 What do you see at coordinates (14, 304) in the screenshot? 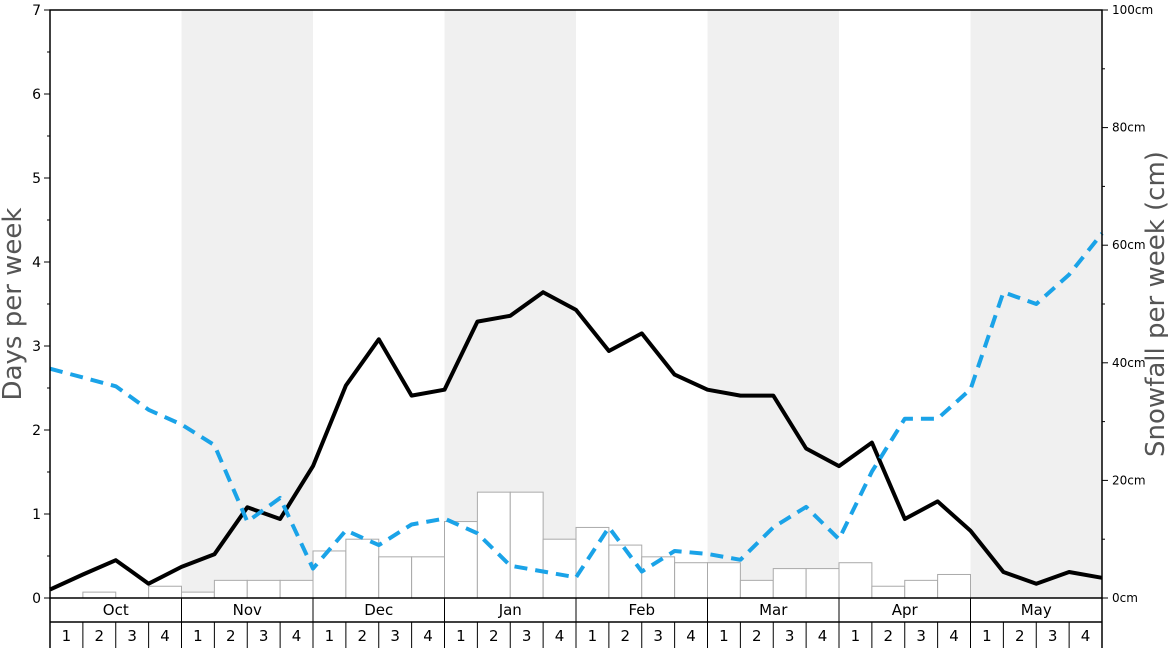
I see `left-axis-label: Days per week` at bounding box center [14, 304].